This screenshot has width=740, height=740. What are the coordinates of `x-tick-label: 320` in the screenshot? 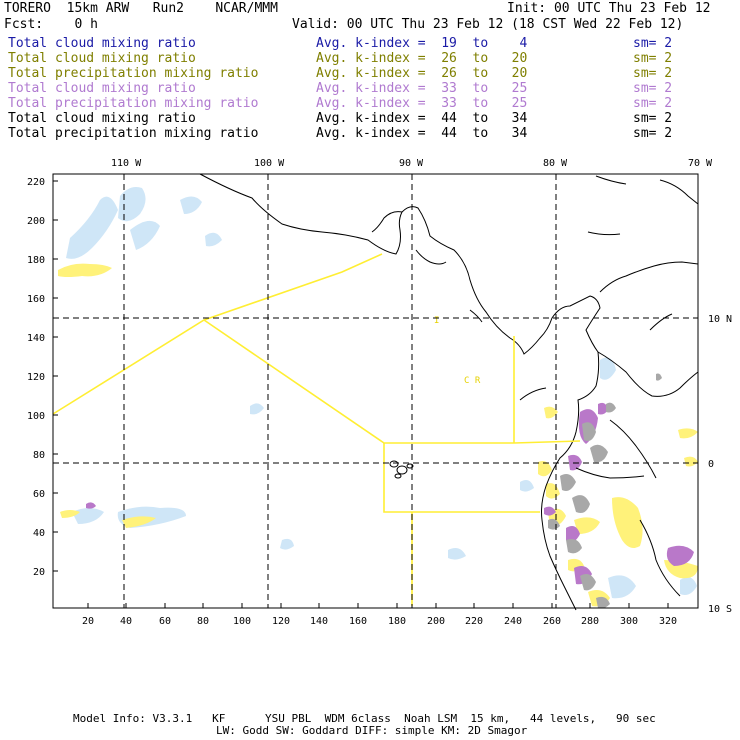 It's located at (668, 621).